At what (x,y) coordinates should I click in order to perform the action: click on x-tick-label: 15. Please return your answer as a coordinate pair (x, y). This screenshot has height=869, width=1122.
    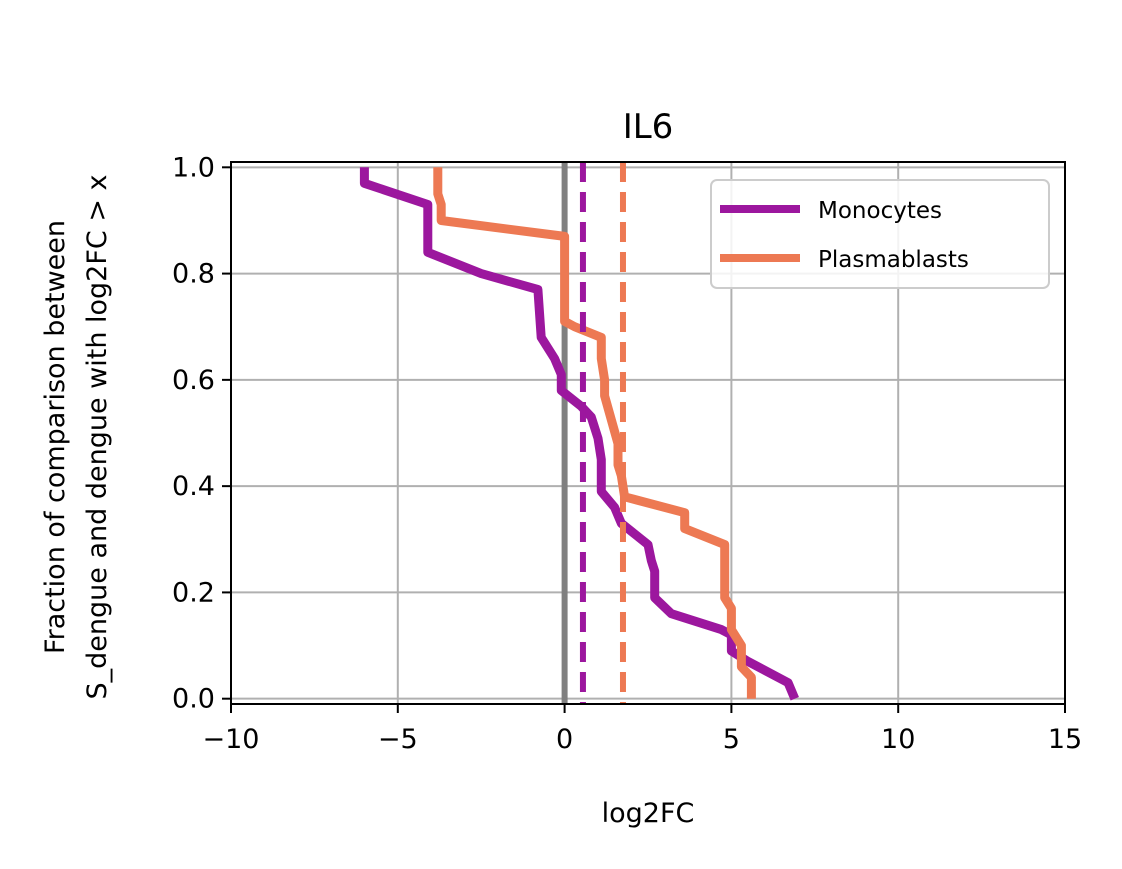
    Looking at the image, I should click on (1065, 739).